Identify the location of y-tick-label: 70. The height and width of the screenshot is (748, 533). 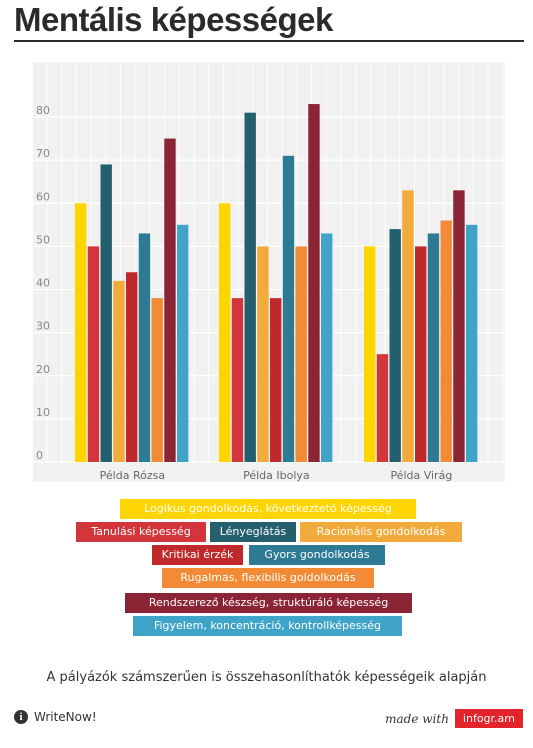
(43, 153).